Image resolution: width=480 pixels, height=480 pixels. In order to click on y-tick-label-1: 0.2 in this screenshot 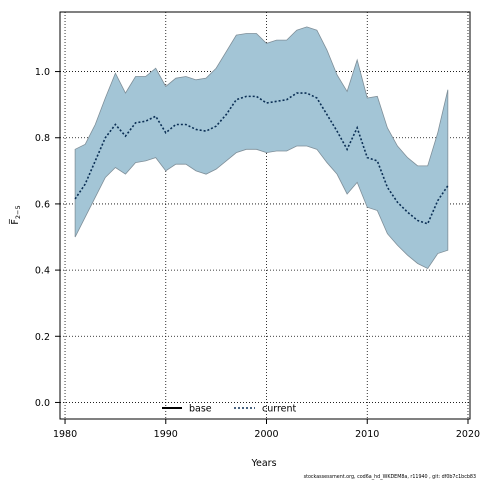, I will do `click(42, 337)`.